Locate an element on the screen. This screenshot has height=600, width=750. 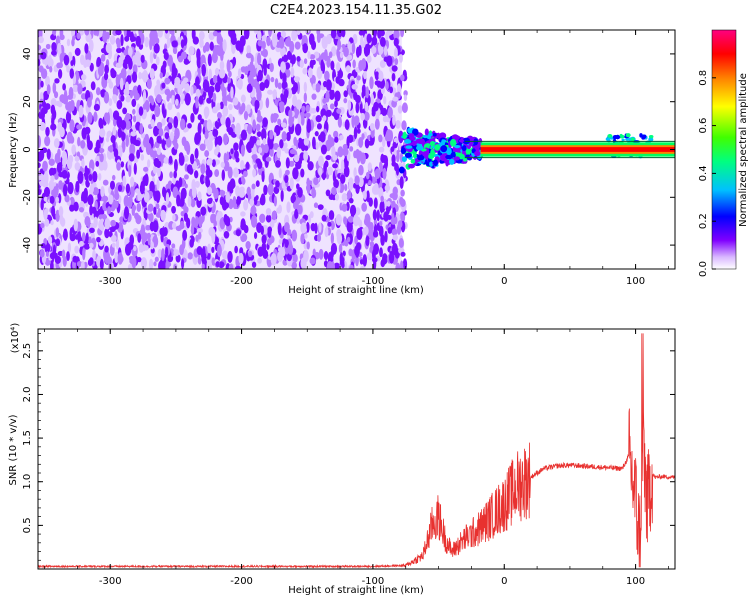
late-spread-blob is located at coordinates (610, 136).